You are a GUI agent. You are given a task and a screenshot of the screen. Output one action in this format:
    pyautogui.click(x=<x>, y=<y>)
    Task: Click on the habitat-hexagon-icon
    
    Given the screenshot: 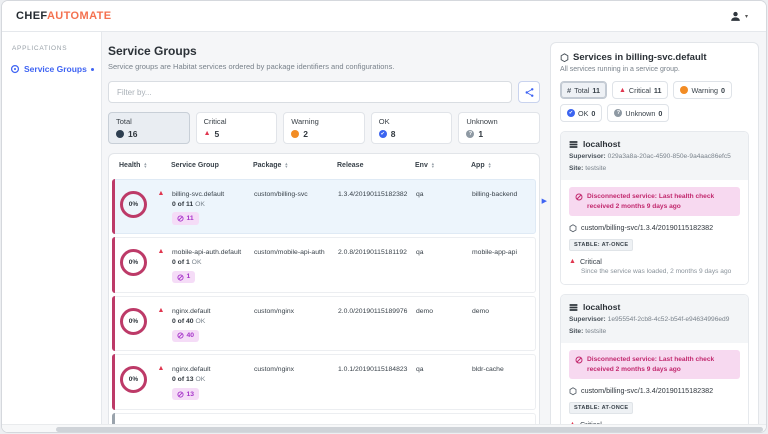 What is the action you would take?
    pyautogui.click(x=573, y=227)
    